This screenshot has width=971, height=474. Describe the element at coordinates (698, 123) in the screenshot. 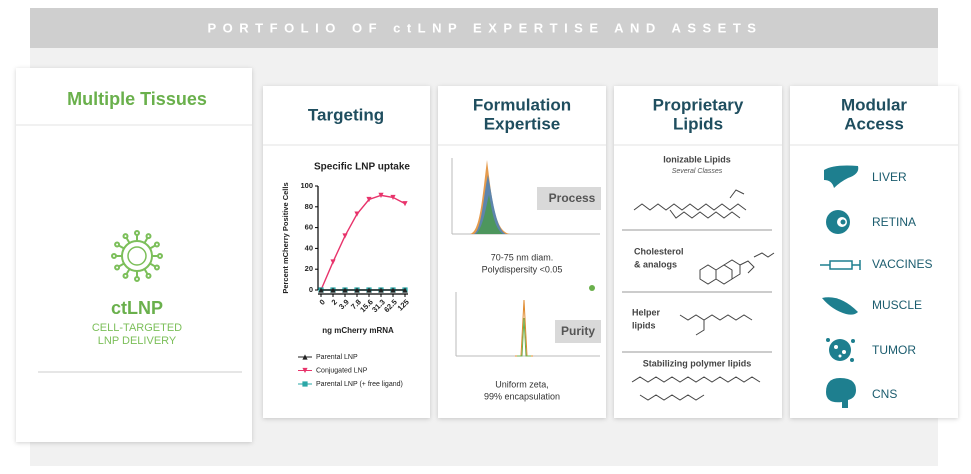

I see `card-title: Lipids` at that location.